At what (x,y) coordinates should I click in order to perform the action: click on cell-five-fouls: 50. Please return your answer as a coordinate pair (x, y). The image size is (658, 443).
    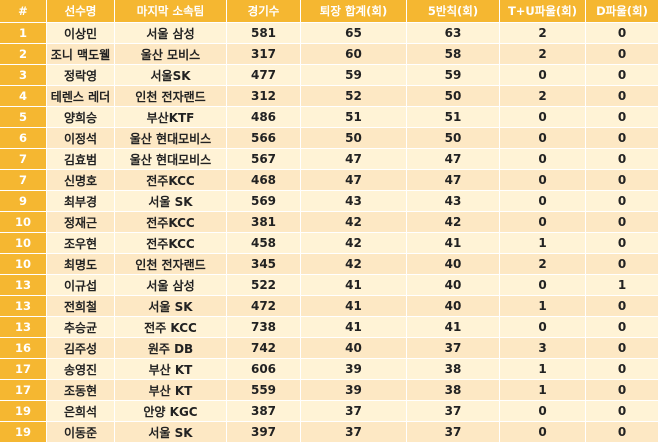
    Looking at the image, I should click on (453, 96).